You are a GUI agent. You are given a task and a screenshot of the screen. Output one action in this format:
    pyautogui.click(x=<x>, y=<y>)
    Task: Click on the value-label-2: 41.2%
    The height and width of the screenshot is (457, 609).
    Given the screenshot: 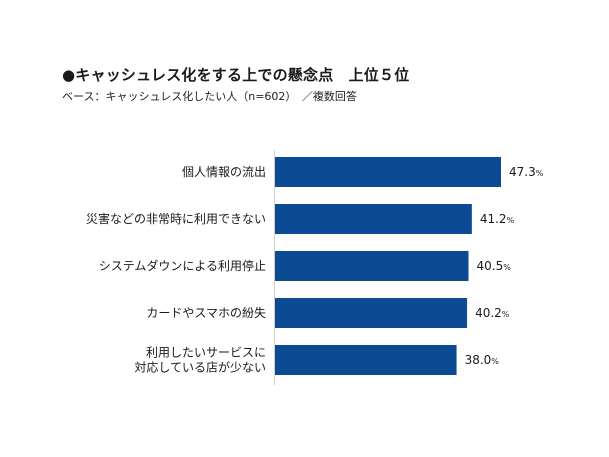 What is the action you would take?
    pyautogui.click(x=497, y=219)
    